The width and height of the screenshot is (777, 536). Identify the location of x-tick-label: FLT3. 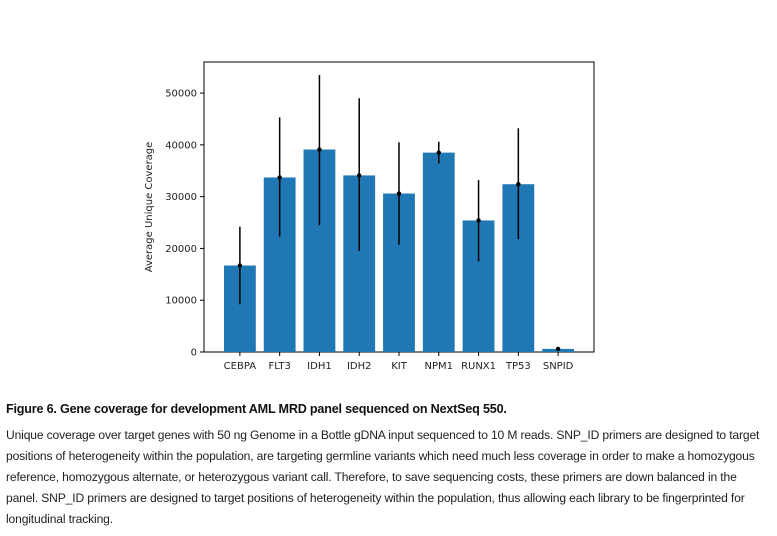
(279, 366).